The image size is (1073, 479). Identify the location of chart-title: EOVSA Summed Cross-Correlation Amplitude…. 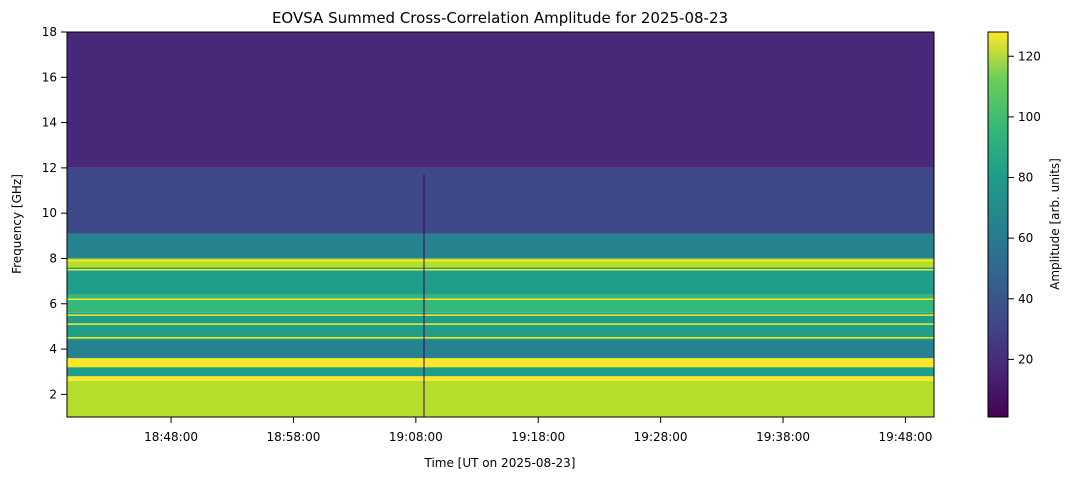
(500, 18).